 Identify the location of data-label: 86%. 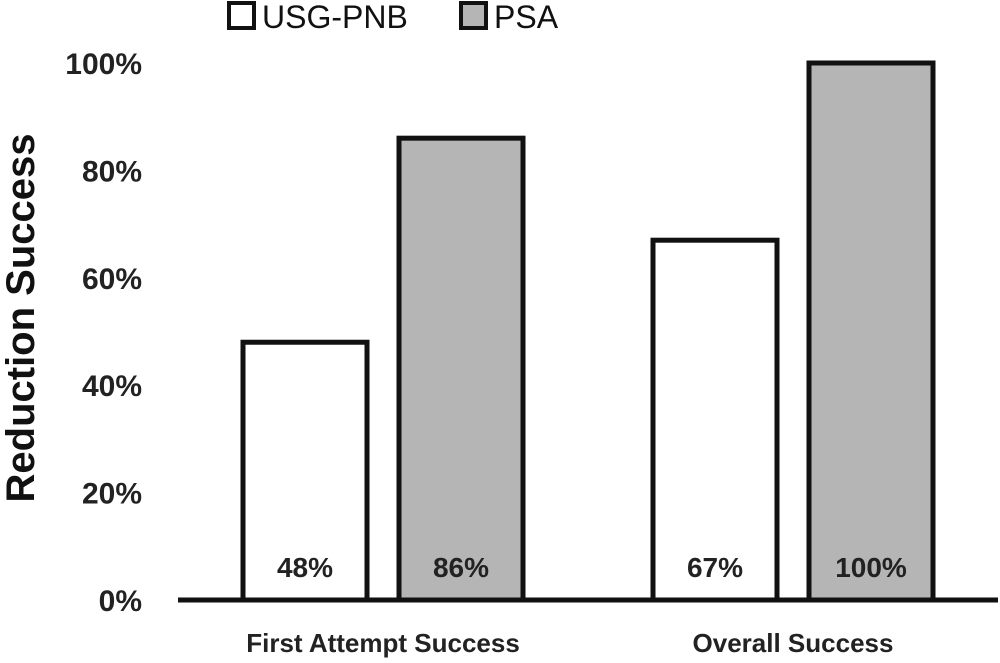
(461, 567).